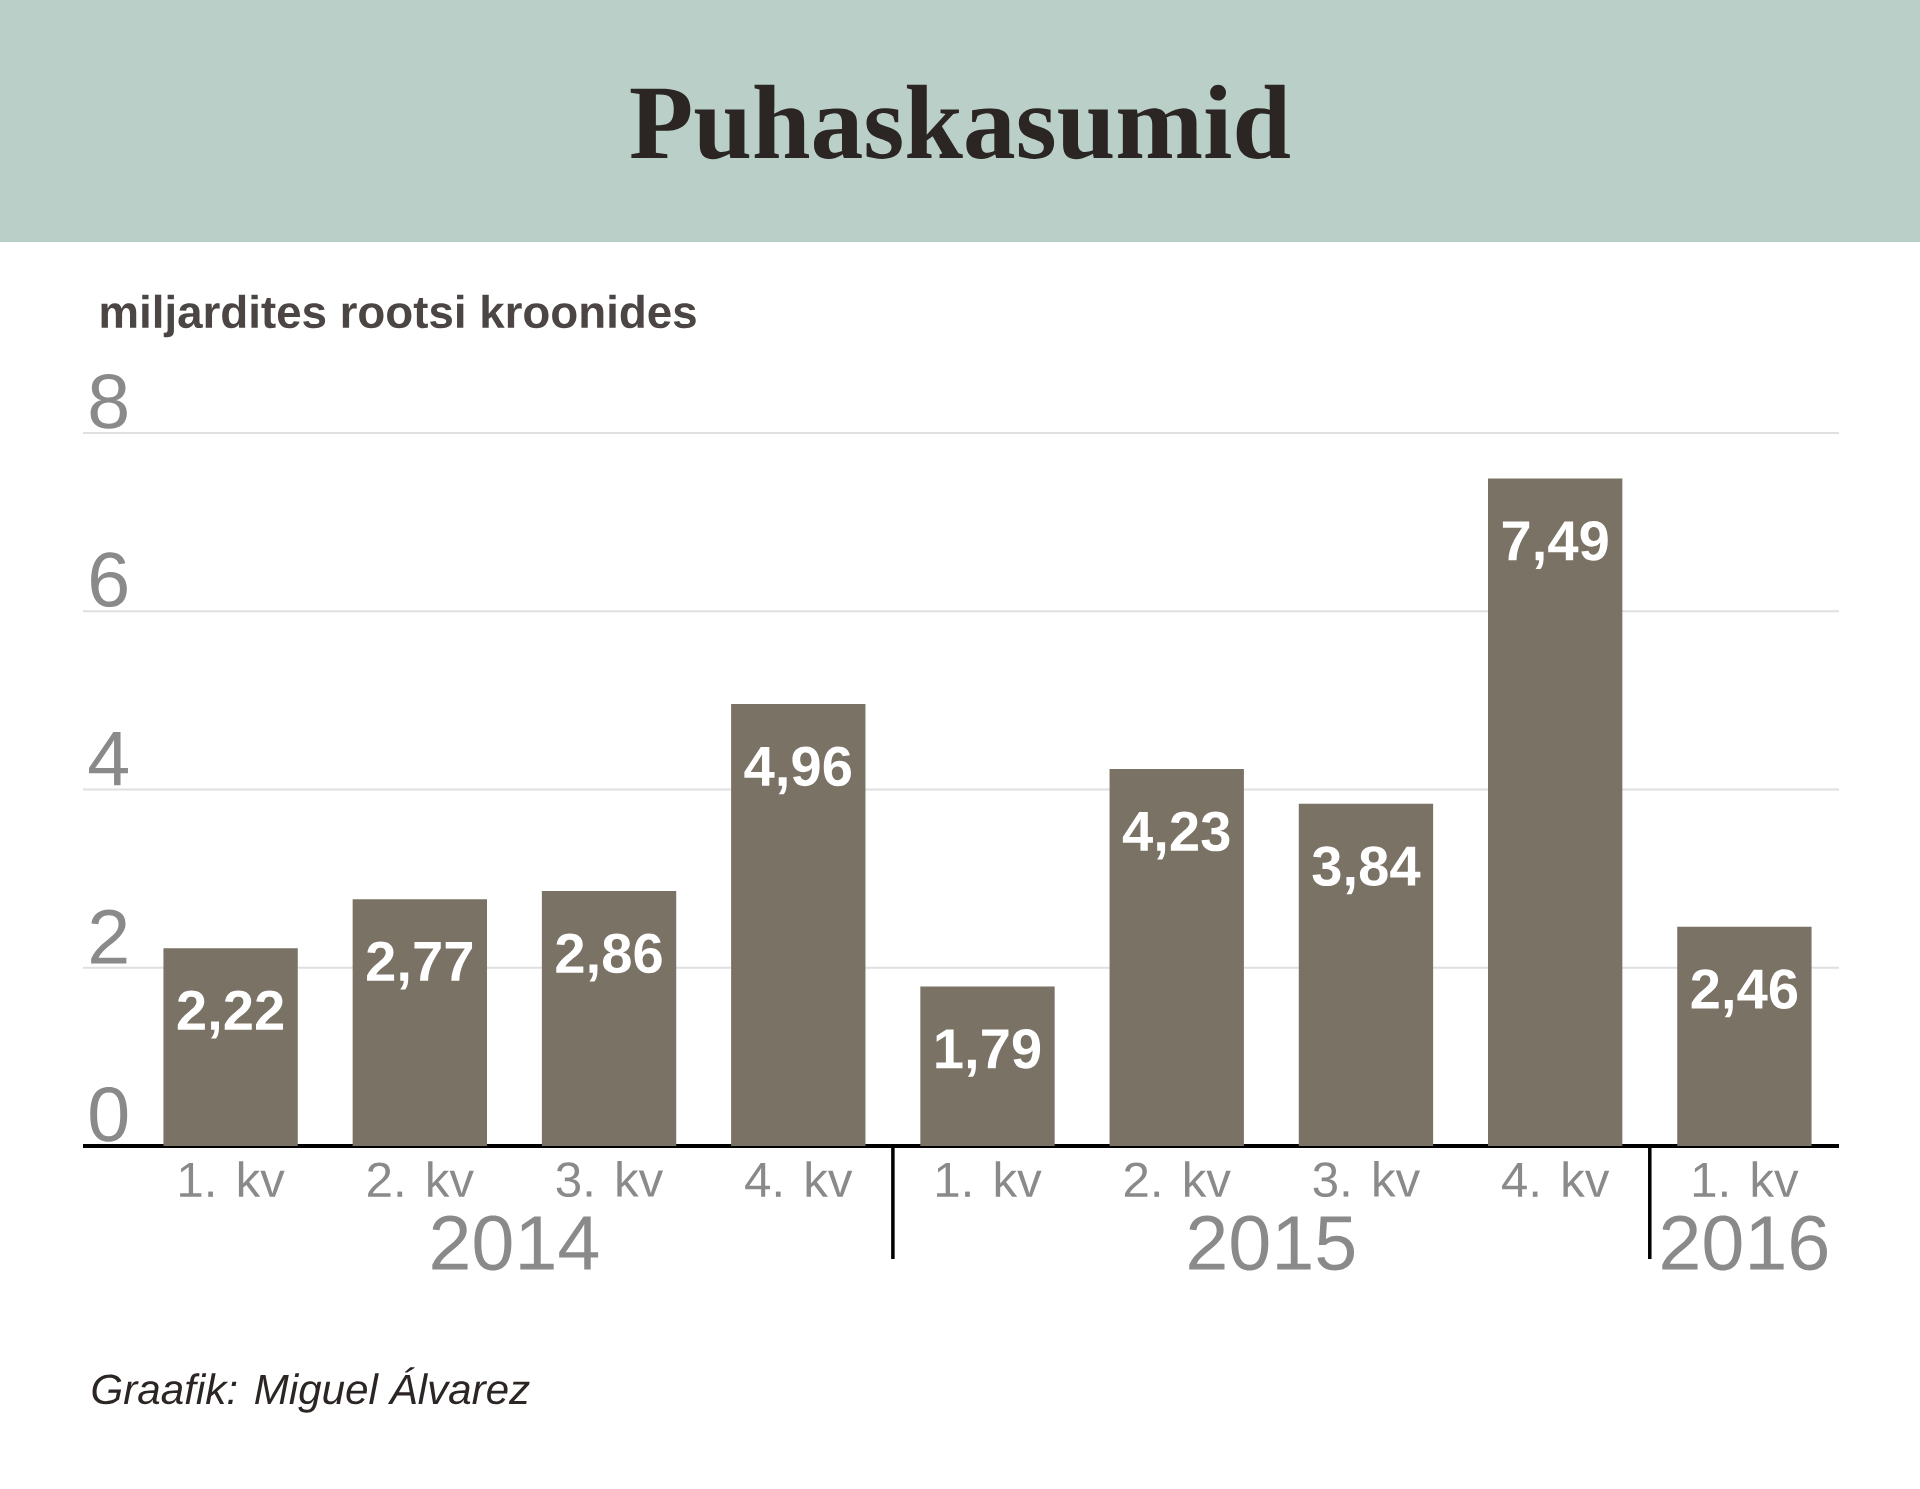 This screenshot has height=1489, width=1920. I want to click on text: 2016, so click(1744, 1243).